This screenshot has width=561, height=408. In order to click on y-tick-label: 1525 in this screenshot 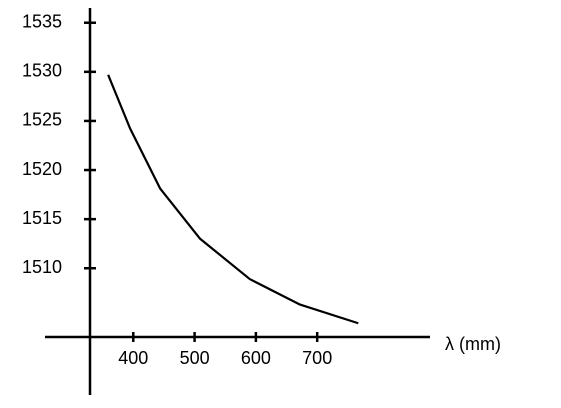, I will do `click(42, 120)`.